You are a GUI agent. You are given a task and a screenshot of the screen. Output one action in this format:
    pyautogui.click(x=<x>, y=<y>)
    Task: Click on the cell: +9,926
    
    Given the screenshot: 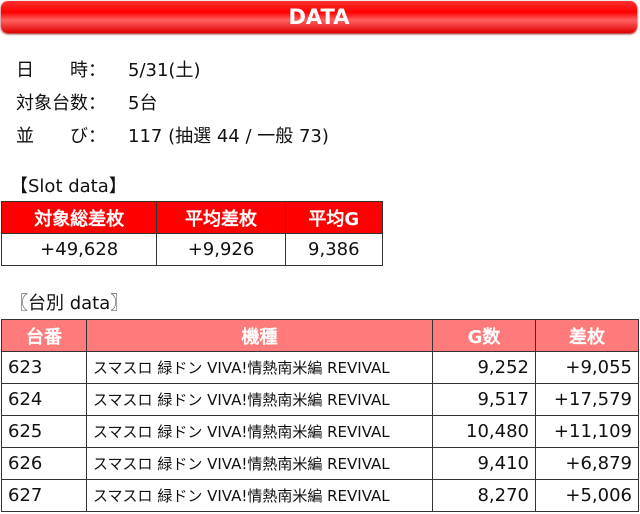 What is the action you would take?
    pyautogui.click(x=221, y=249)
    